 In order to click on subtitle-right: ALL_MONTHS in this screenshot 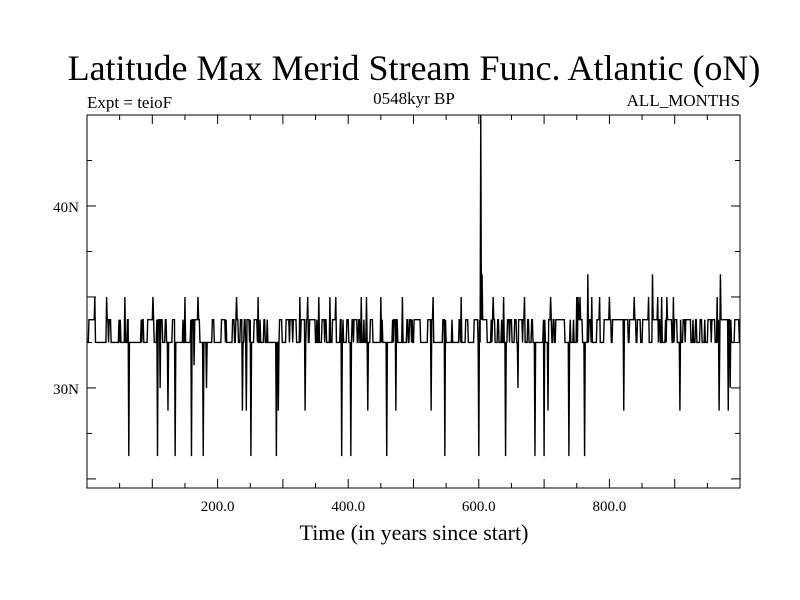, I will do `click(683, 100)`.